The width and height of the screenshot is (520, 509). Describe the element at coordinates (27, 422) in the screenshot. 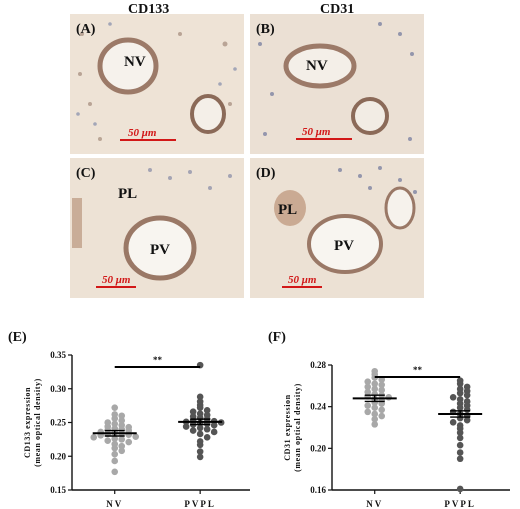

I see `y-axis-title: CD133 expression` at that location.